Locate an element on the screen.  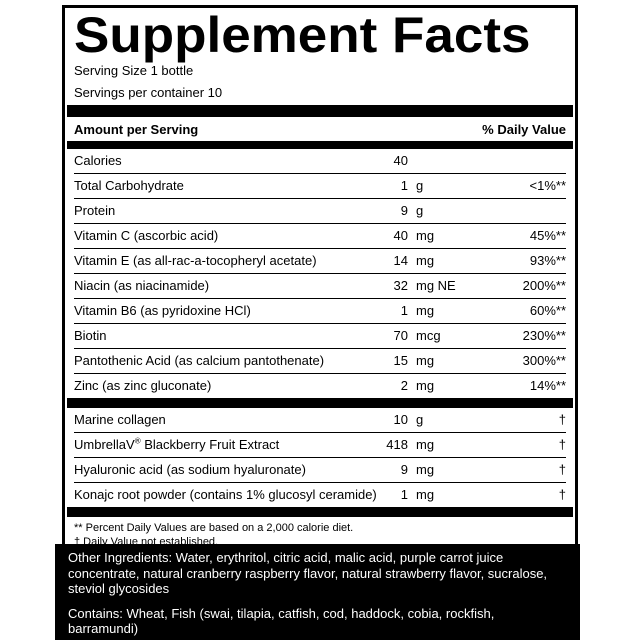
nutrient-amount: 418 is located at coordinates (397, 444).